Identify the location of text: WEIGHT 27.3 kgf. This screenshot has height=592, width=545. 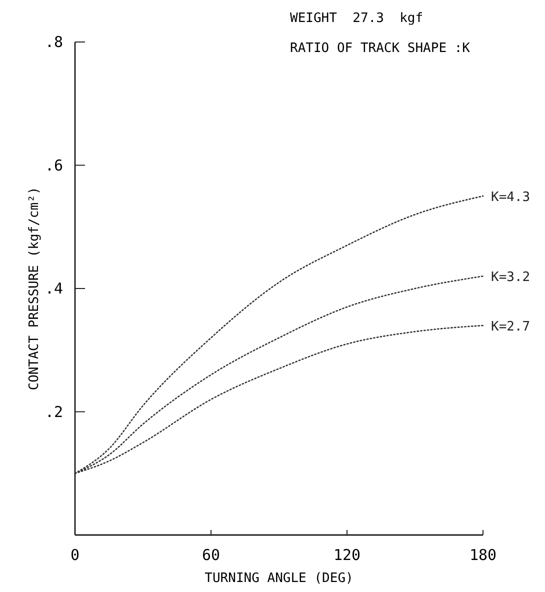
(357, 18).